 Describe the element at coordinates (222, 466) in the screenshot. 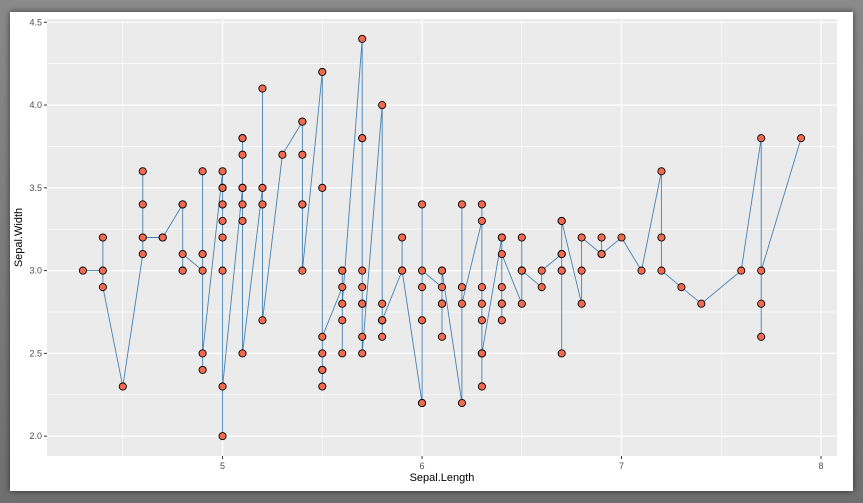

I see `x-tick-label-0: 5` at that location.